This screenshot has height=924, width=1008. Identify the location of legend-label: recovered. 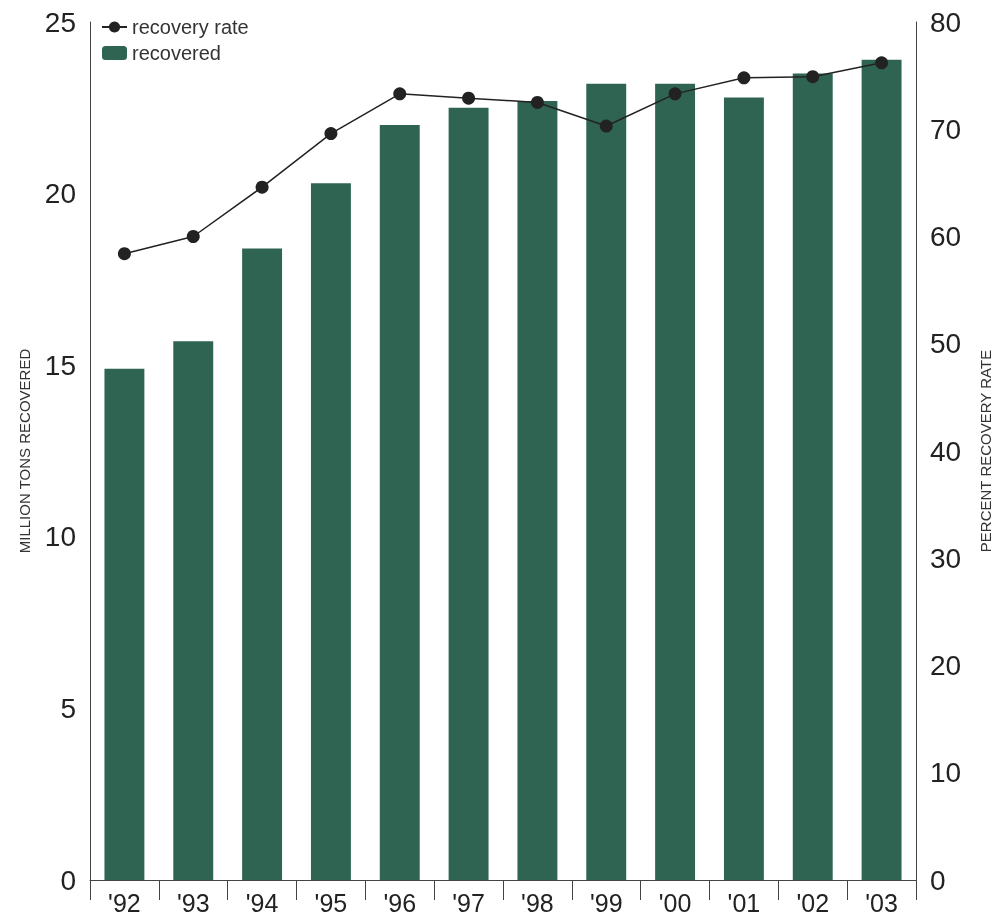
(176, 53).